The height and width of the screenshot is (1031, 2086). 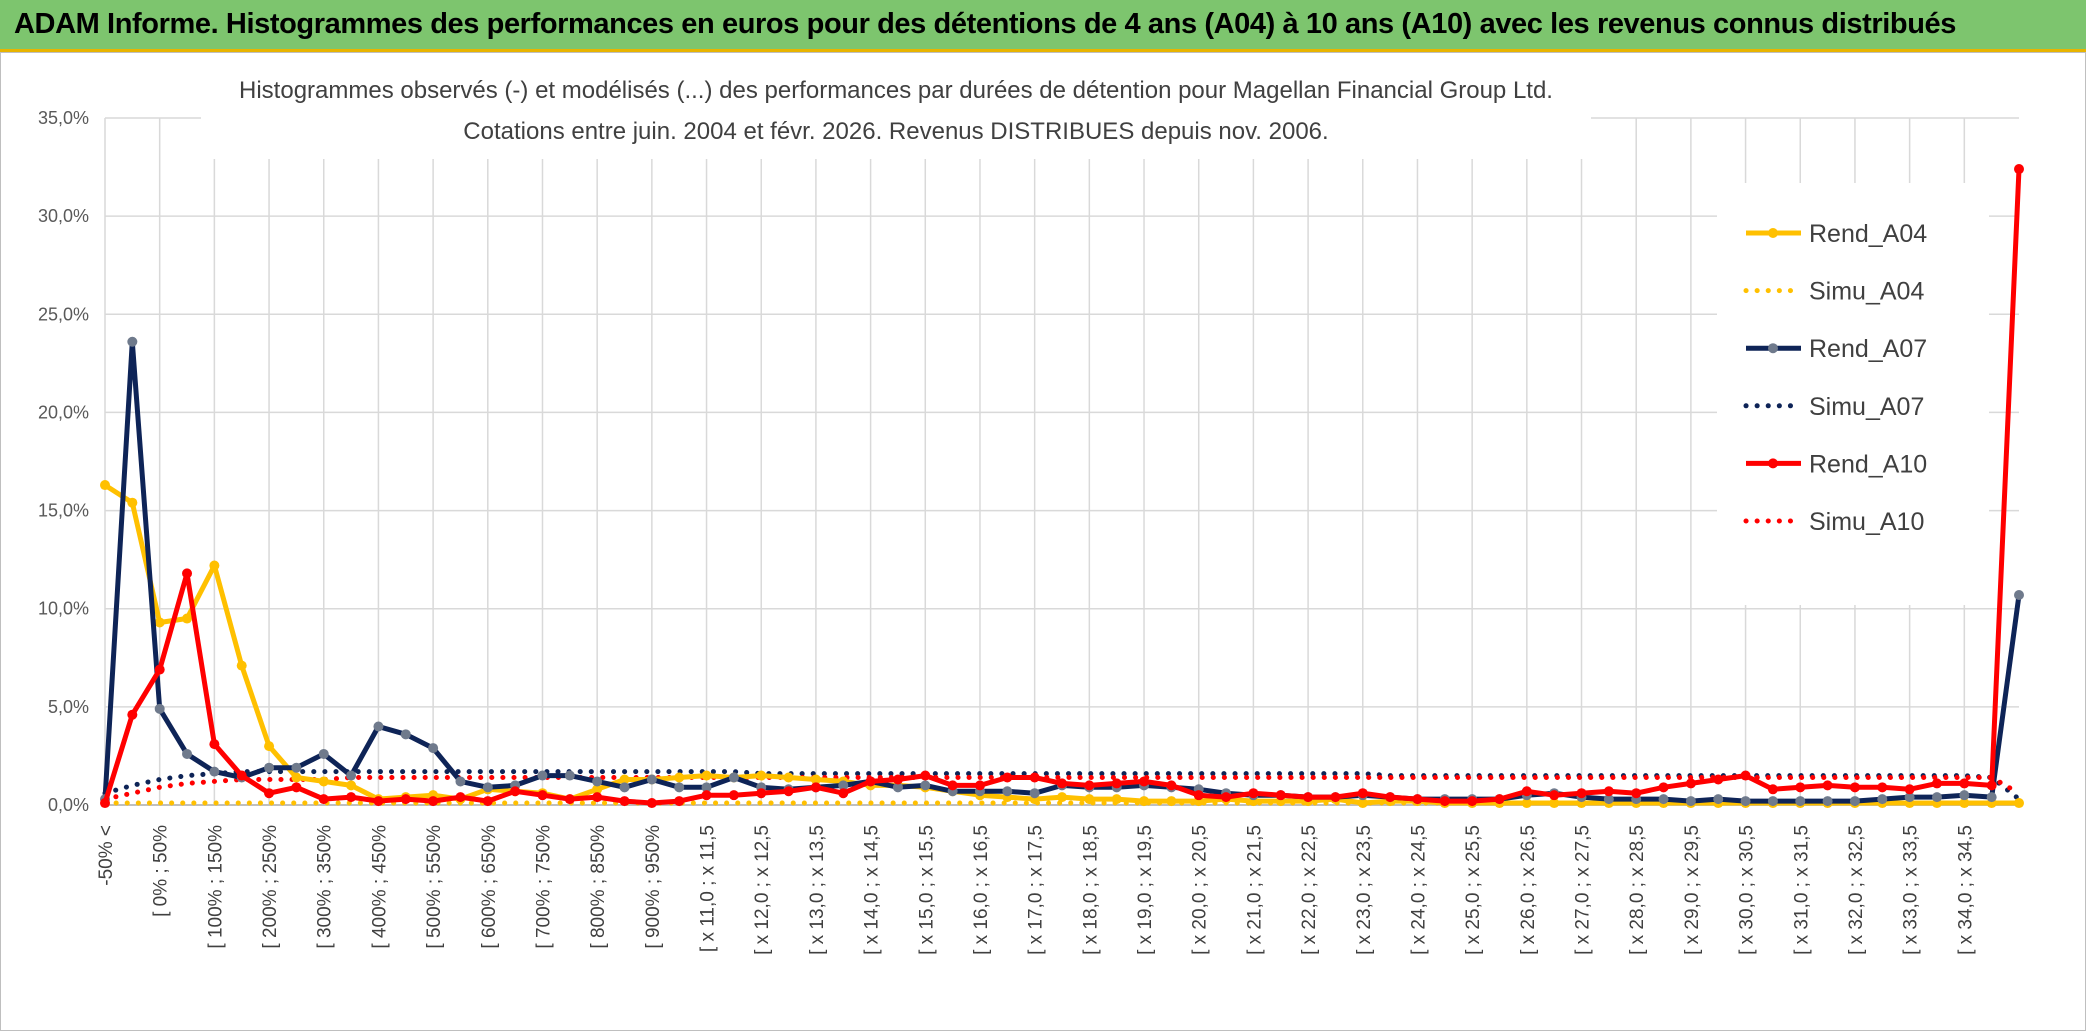 I want to click on x-tick-label: [ x 26,0 ; x 26,5, so click(x=1528, y=890).